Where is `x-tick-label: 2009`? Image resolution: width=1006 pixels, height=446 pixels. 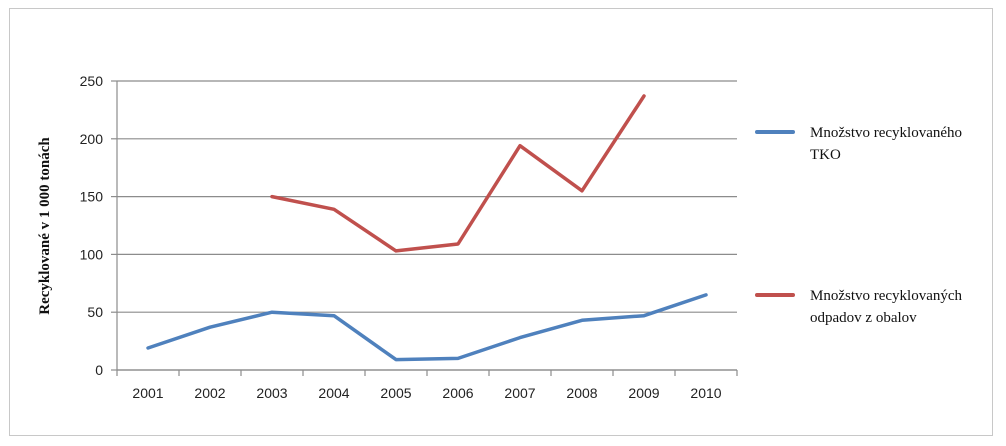
x-tick-label: 2009 is located at coordinates (643, 393).